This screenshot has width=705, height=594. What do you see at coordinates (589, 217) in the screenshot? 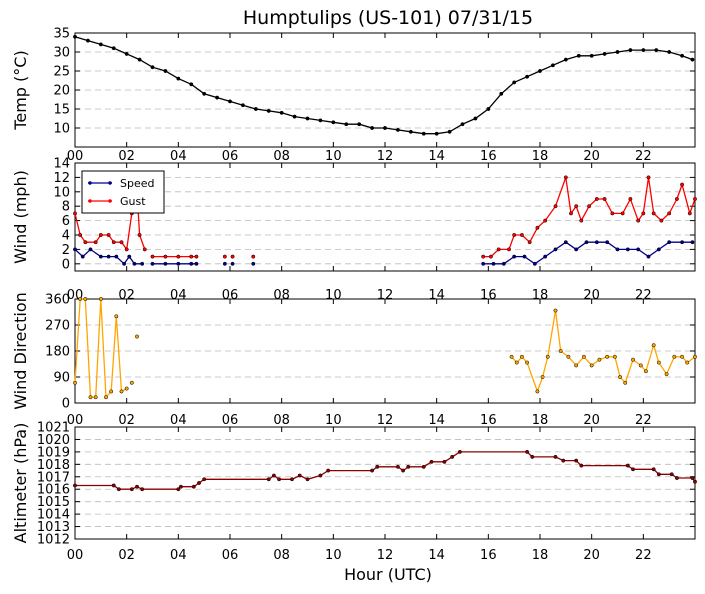
I see `series-line-gust` at bounding box center [589, 217].